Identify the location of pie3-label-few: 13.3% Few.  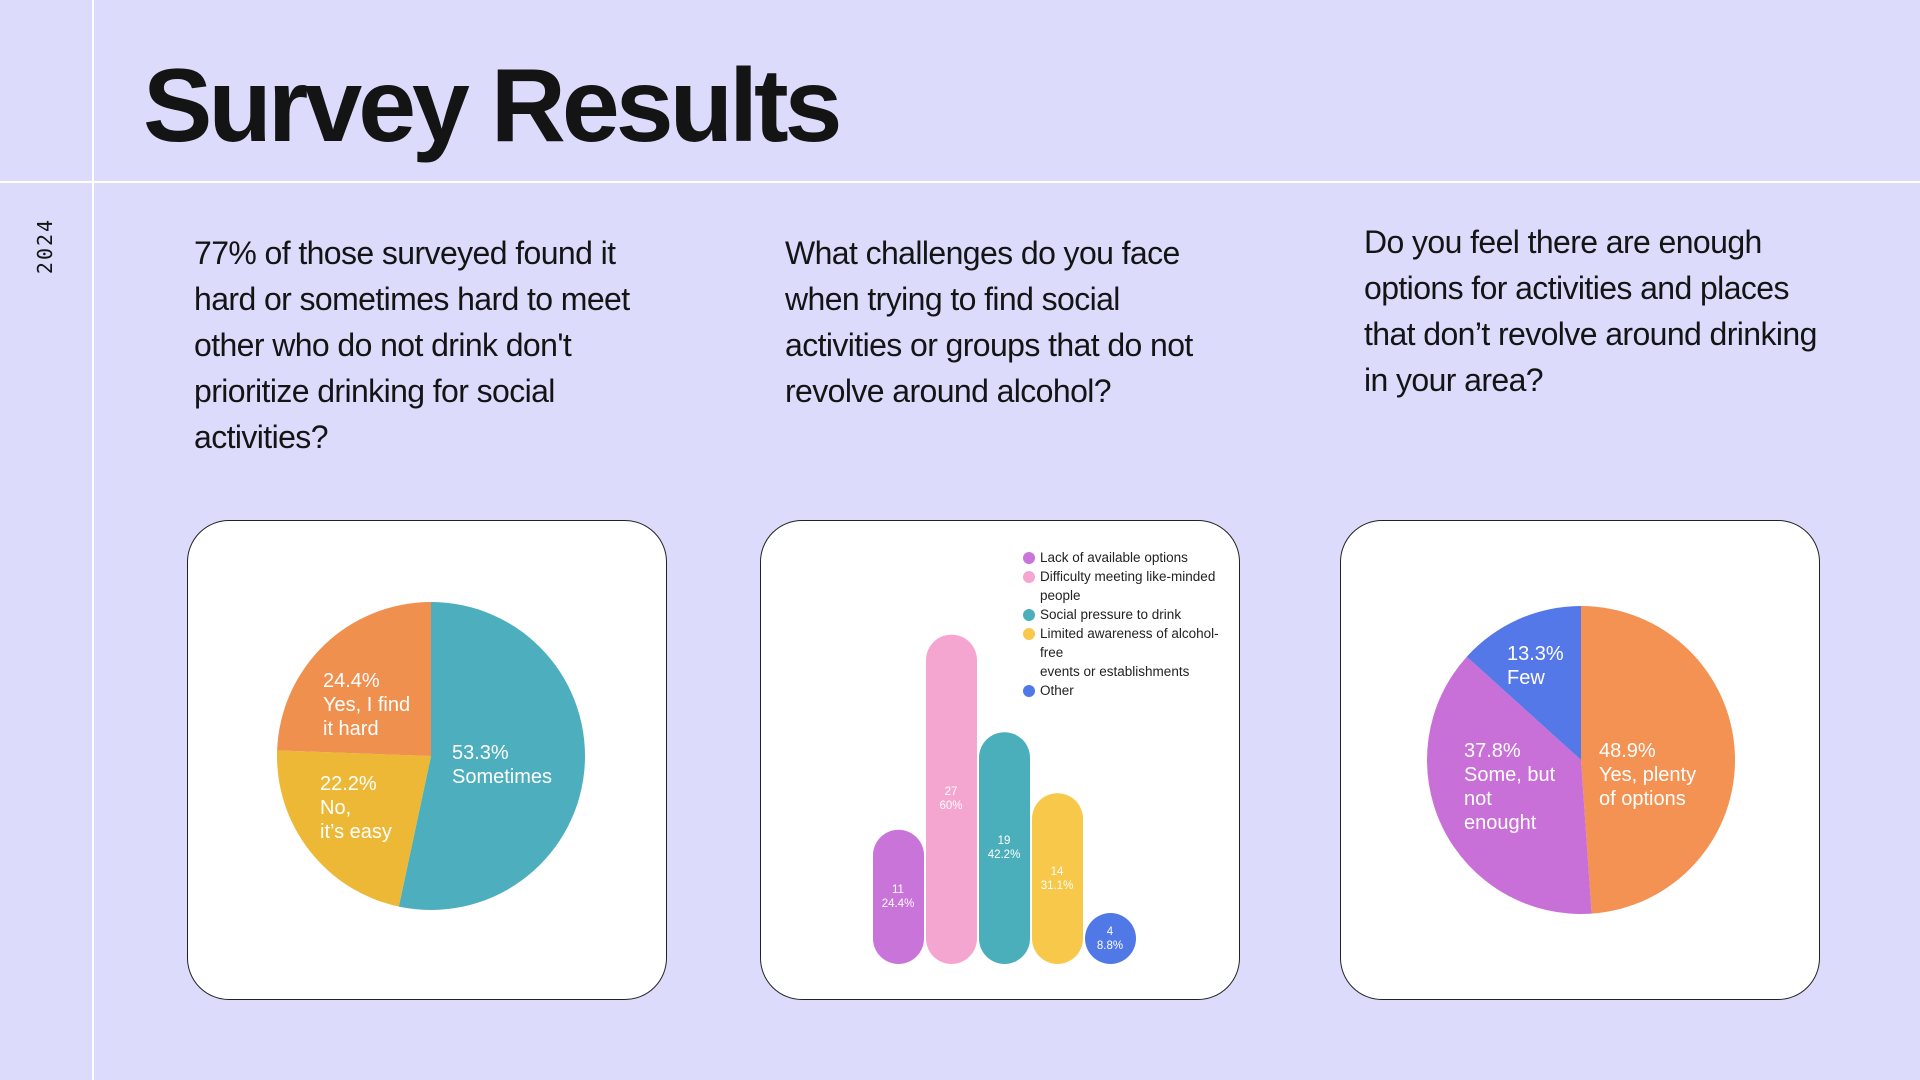
(1535, 666).